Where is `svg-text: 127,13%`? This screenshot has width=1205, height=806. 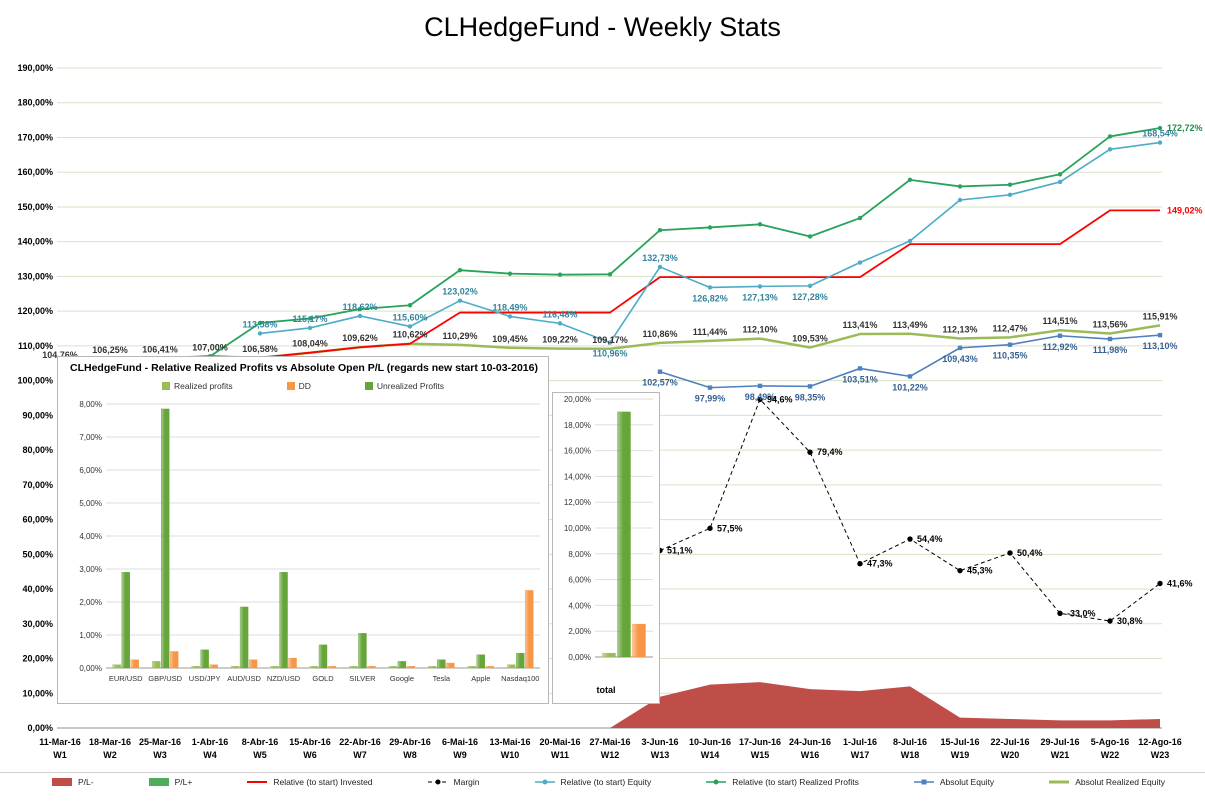 svg-text: 127,13% is located at coordinates (760, 297).